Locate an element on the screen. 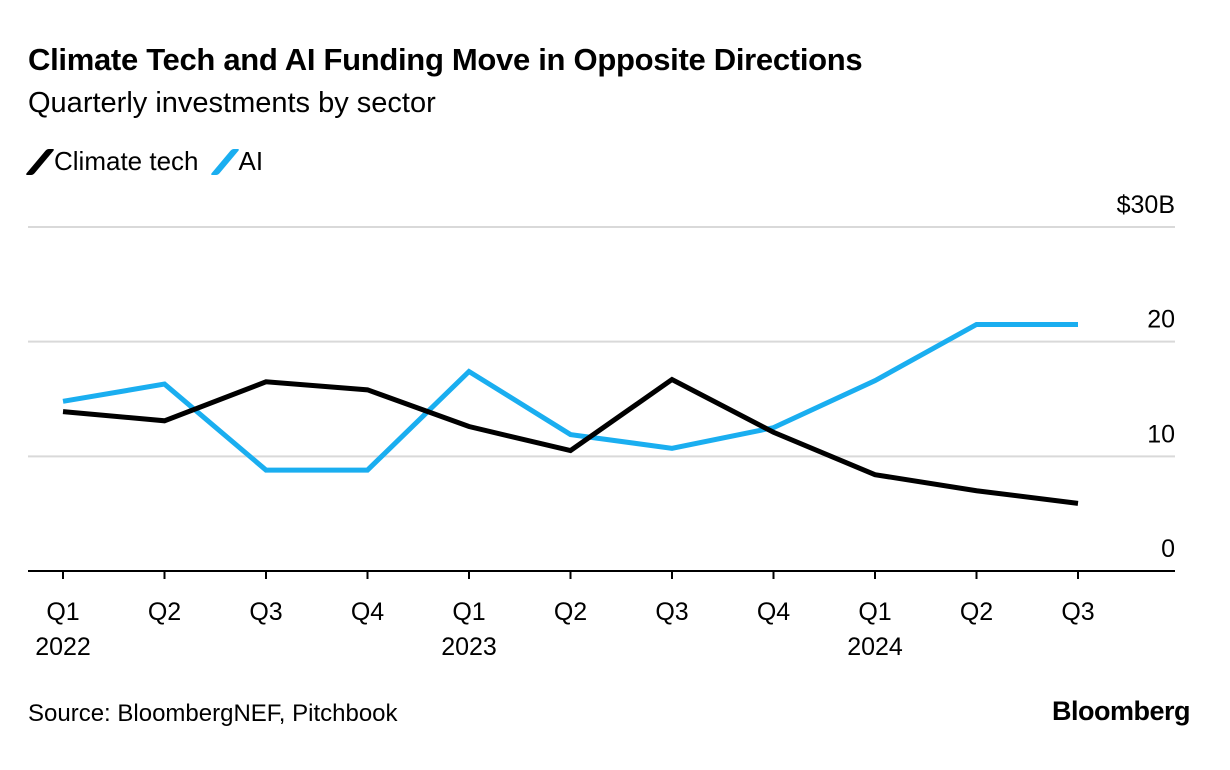 The height and width of the screenshot is (770, 1230). y-tick-label: 0 is located at coordinates (1168, 549).